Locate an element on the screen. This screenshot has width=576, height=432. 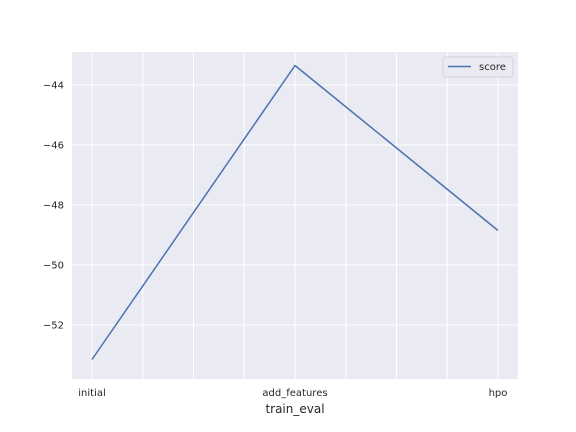
legend-label-score: score is located at coordinates (492, 67).